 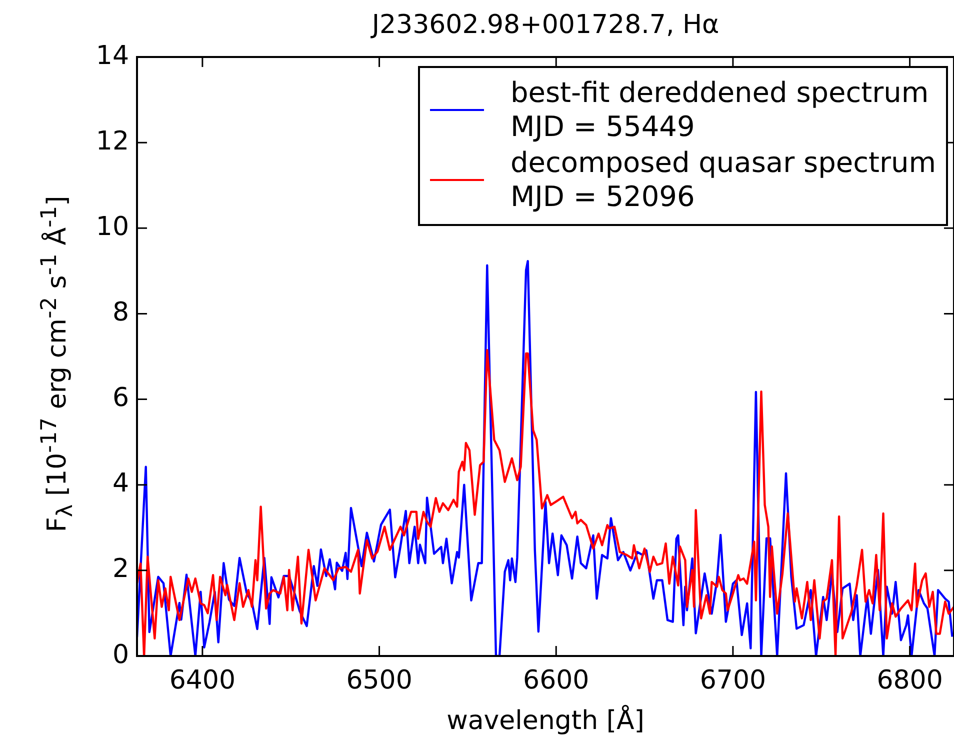 I want to click on y-tick-label: 0, so click(x=120, y=655).